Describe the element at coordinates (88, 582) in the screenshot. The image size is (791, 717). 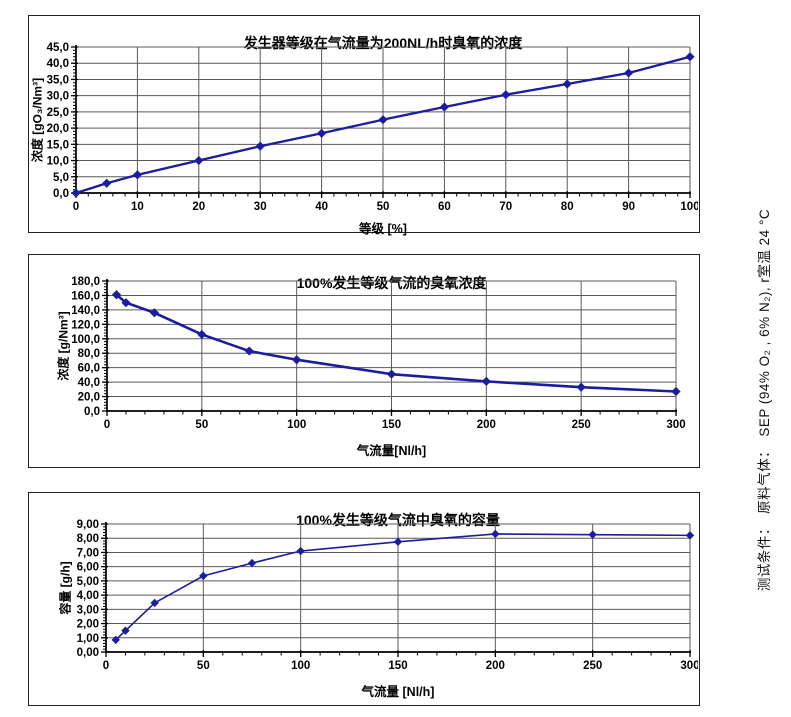
I see `svg-text: 5,00` at that location.